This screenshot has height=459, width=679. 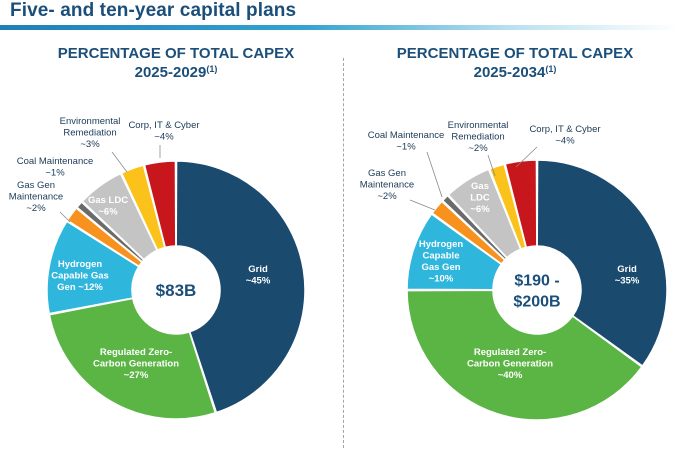 What do you see at coordinates (627, 275) in the screenshot?
I see `slice-label-right-0: Grid ~35%` at bounding box center [627, 275].